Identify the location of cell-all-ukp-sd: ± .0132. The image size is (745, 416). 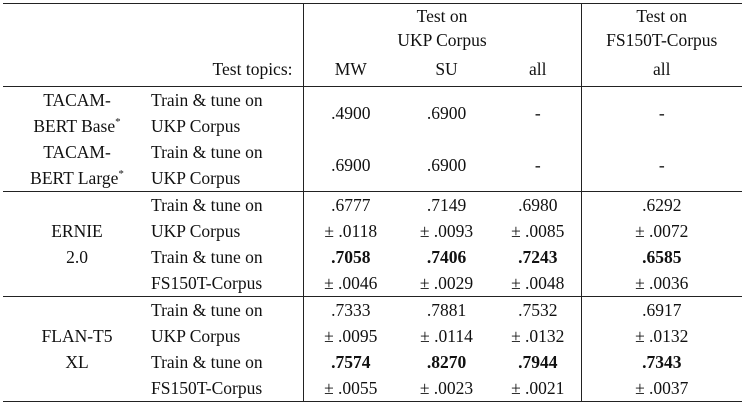
(538, 335).